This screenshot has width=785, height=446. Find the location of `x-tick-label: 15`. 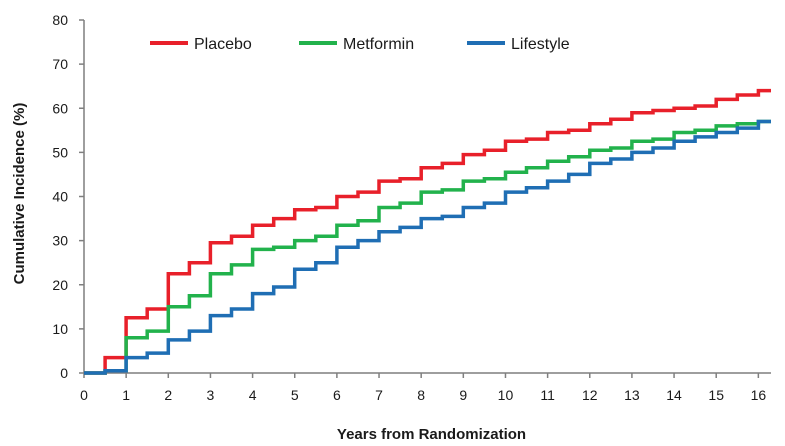

x-tick-label: 15 is located at coordinates (716, 395).